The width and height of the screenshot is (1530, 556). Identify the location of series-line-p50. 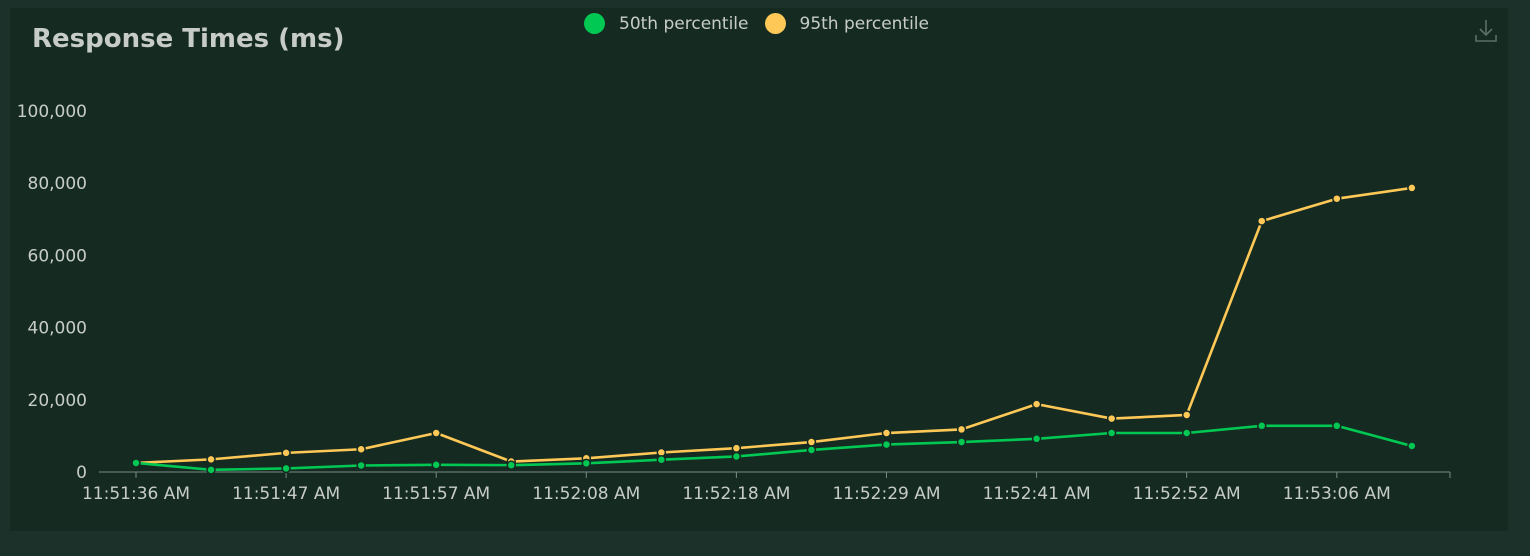
(774, 448).